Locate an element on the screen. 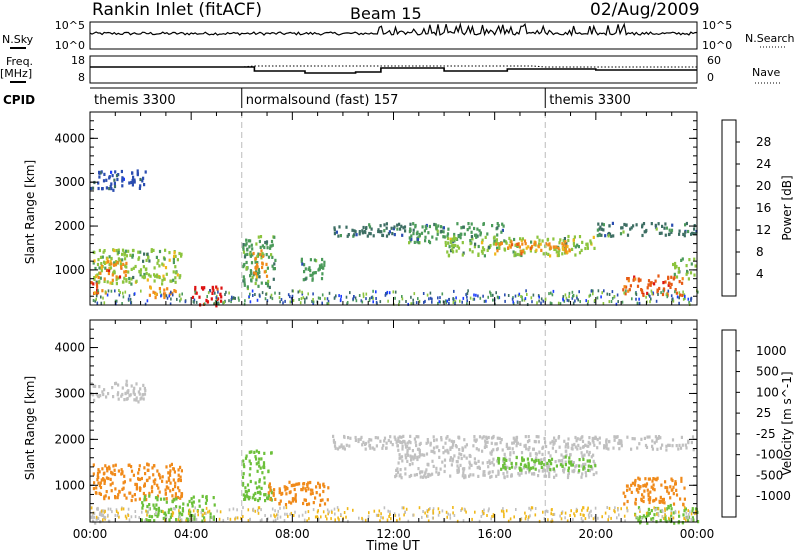 This screenshot has height=554, width=800. x-tick-label: 00:00 is located at coordinates (90, 534).